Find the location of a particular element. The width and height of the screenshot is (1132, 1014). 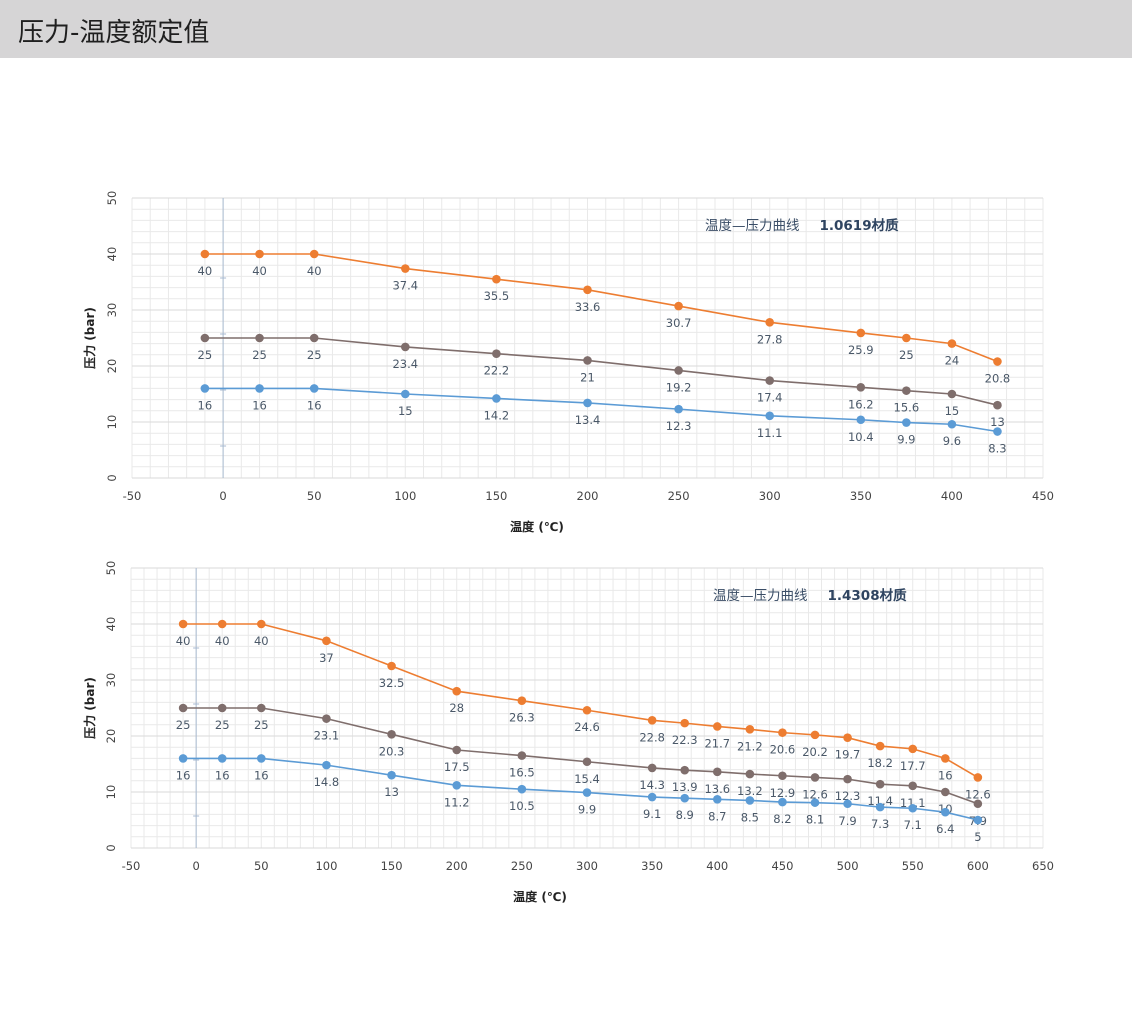

data-label: 8.5 is located at coordinates (750, 817).